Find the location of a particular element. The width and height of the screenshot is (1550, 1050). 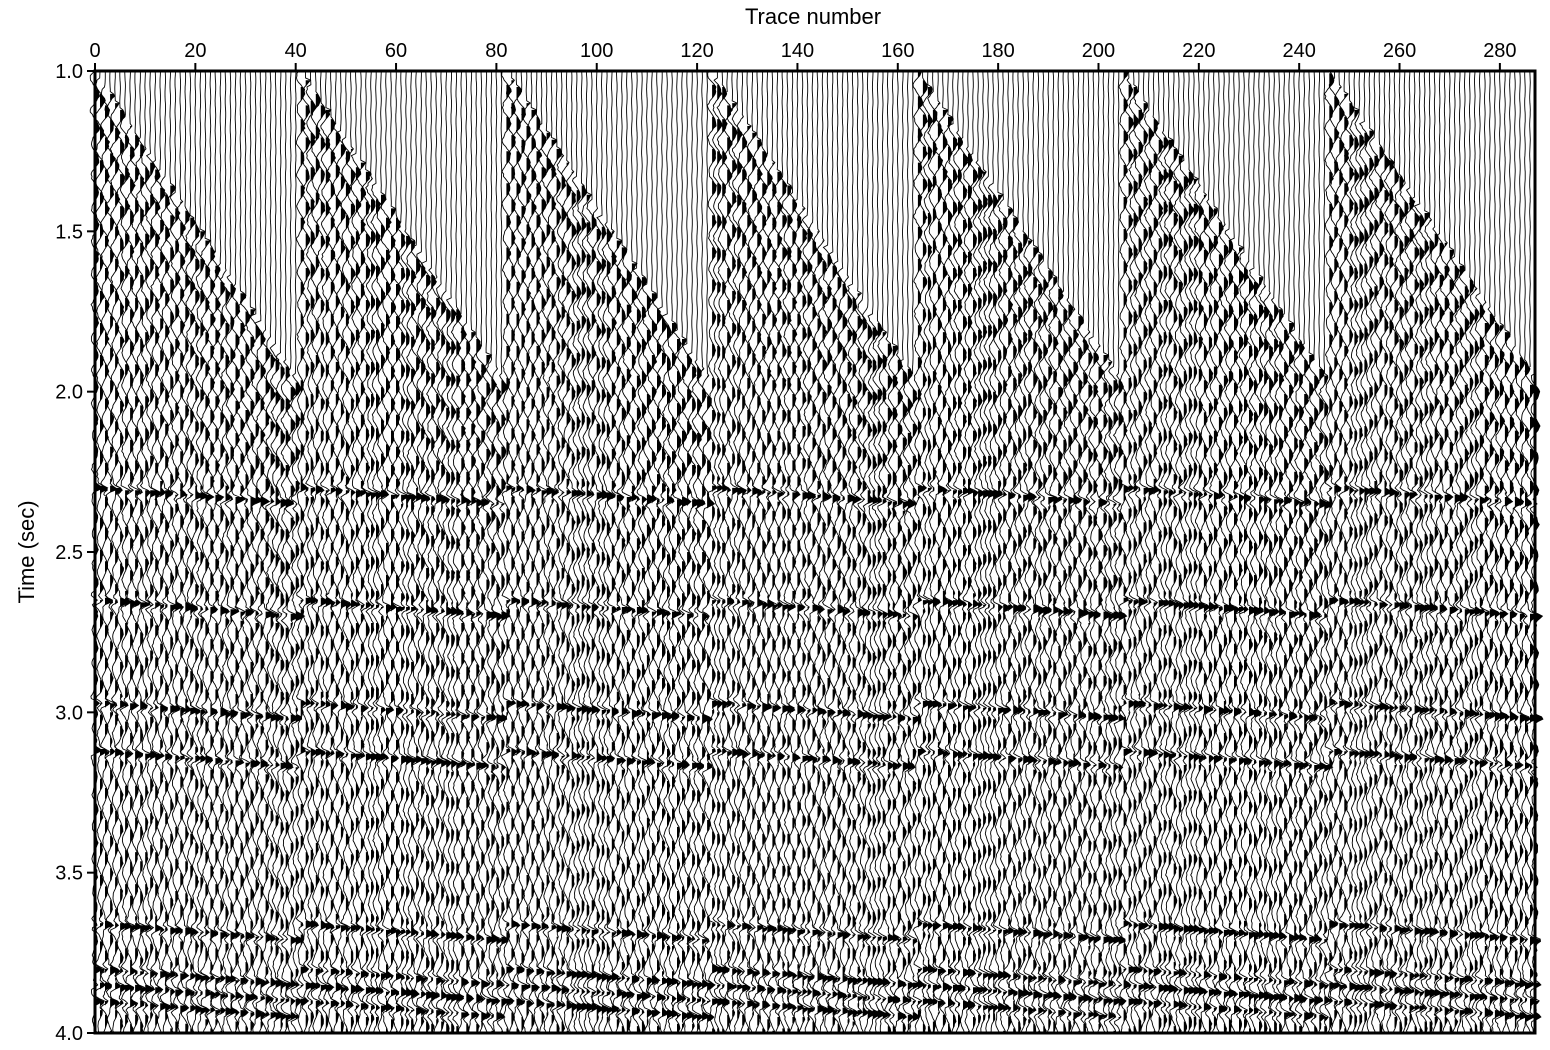

x-tick-label: 220 is located at coordinates (1198, 51).